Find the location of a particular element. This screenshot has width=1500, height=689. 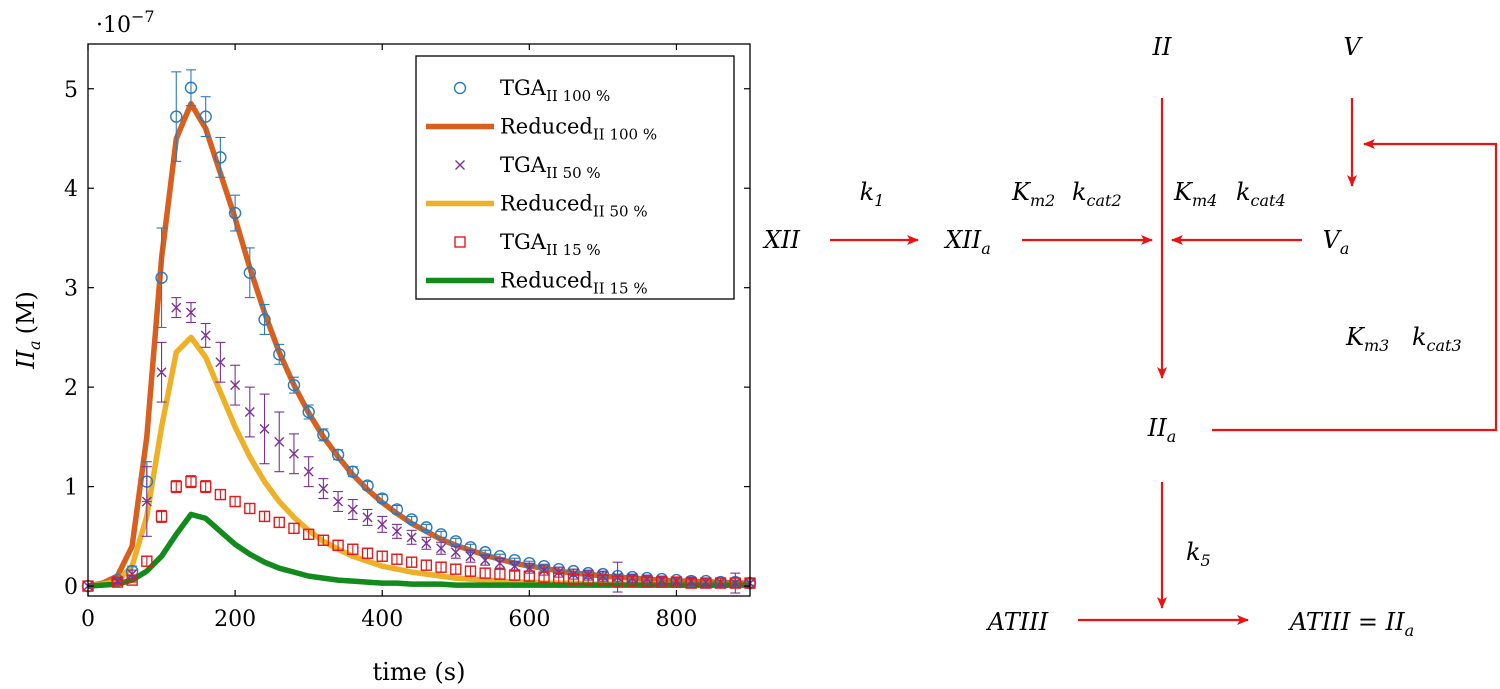

series-line is located at coordinates (418, 550).